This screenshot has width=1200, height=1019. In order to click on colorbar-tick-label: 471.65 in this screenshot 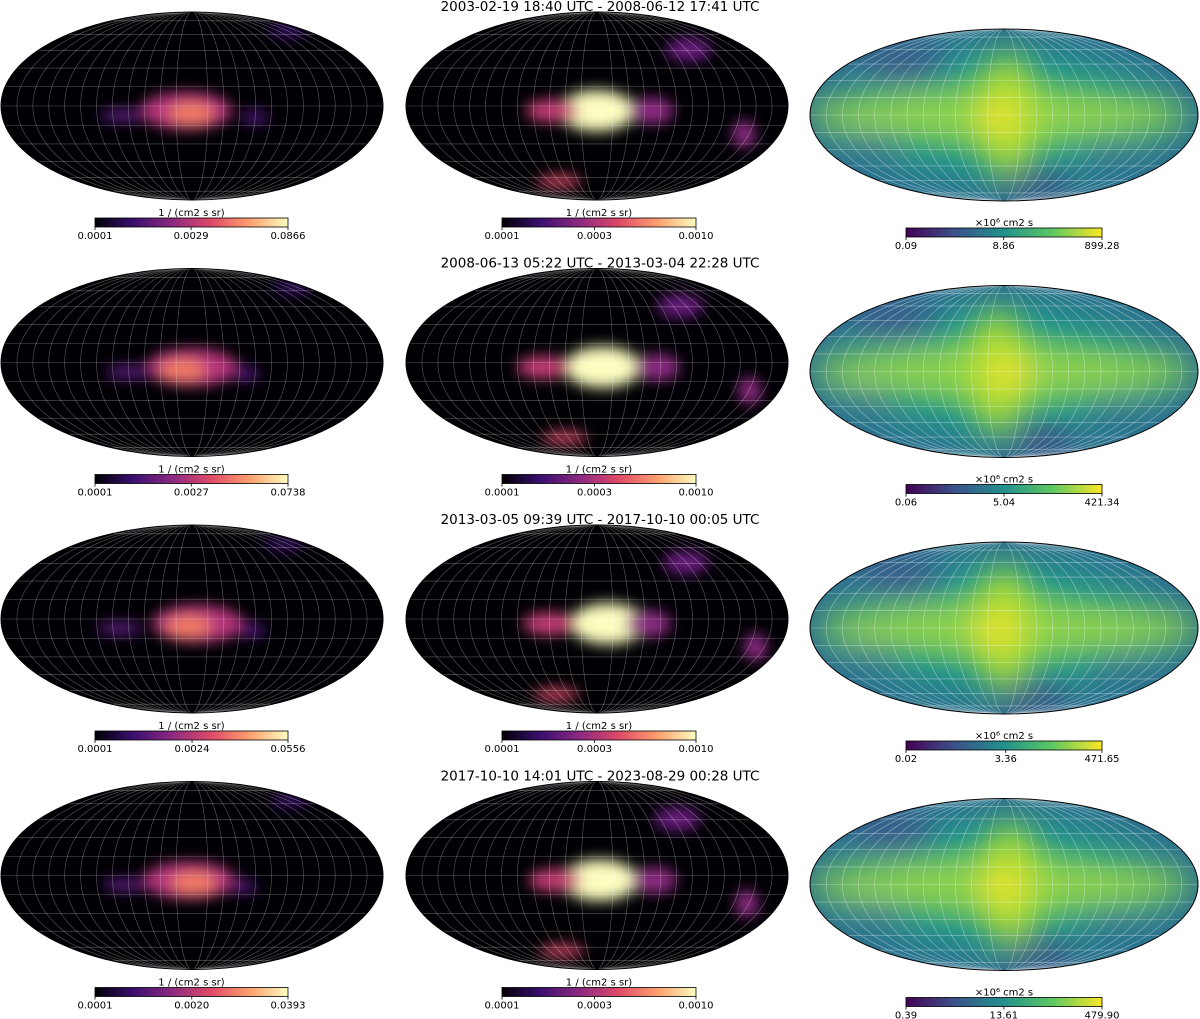, I will do `click(1102, 759)`.